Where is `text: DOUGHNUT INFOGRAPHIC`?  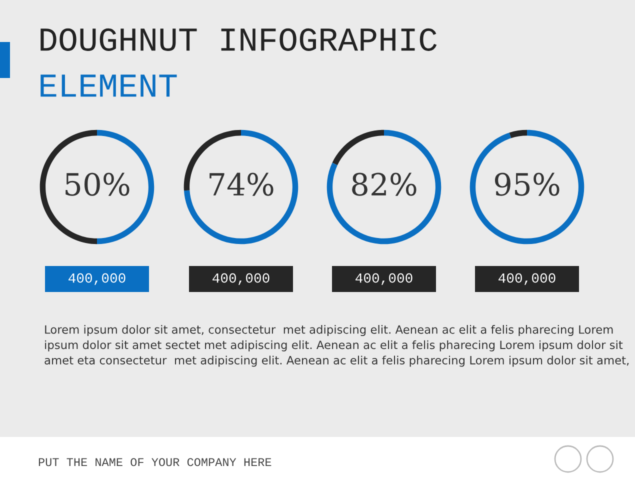
text: DOUGHNUT INFOGRAPHIC is located at coordinates (238, 39).